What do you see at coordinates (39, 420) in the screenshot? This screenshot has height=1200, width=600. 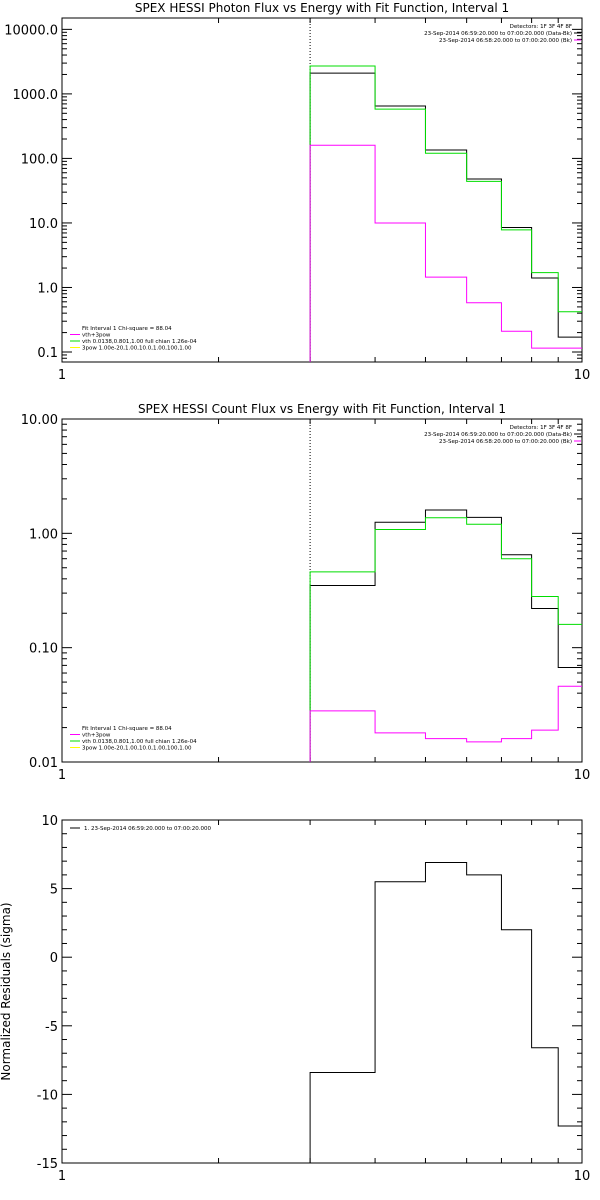 I see `y-tick-label: 10.00` at bounding box center [39, 420].